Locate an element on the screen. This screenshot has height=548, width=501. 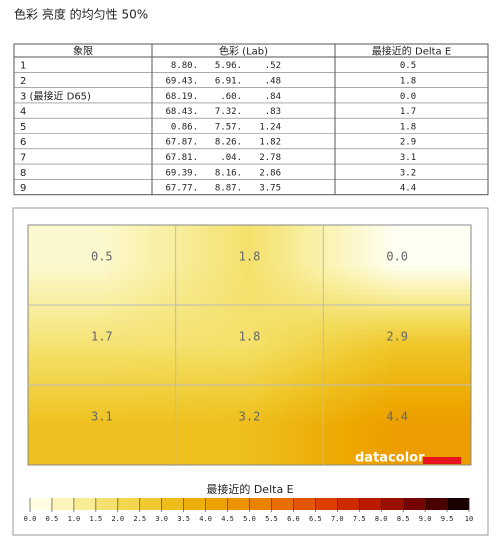
legend-tick-label: 8.5 is located at coordinates (403, 519).